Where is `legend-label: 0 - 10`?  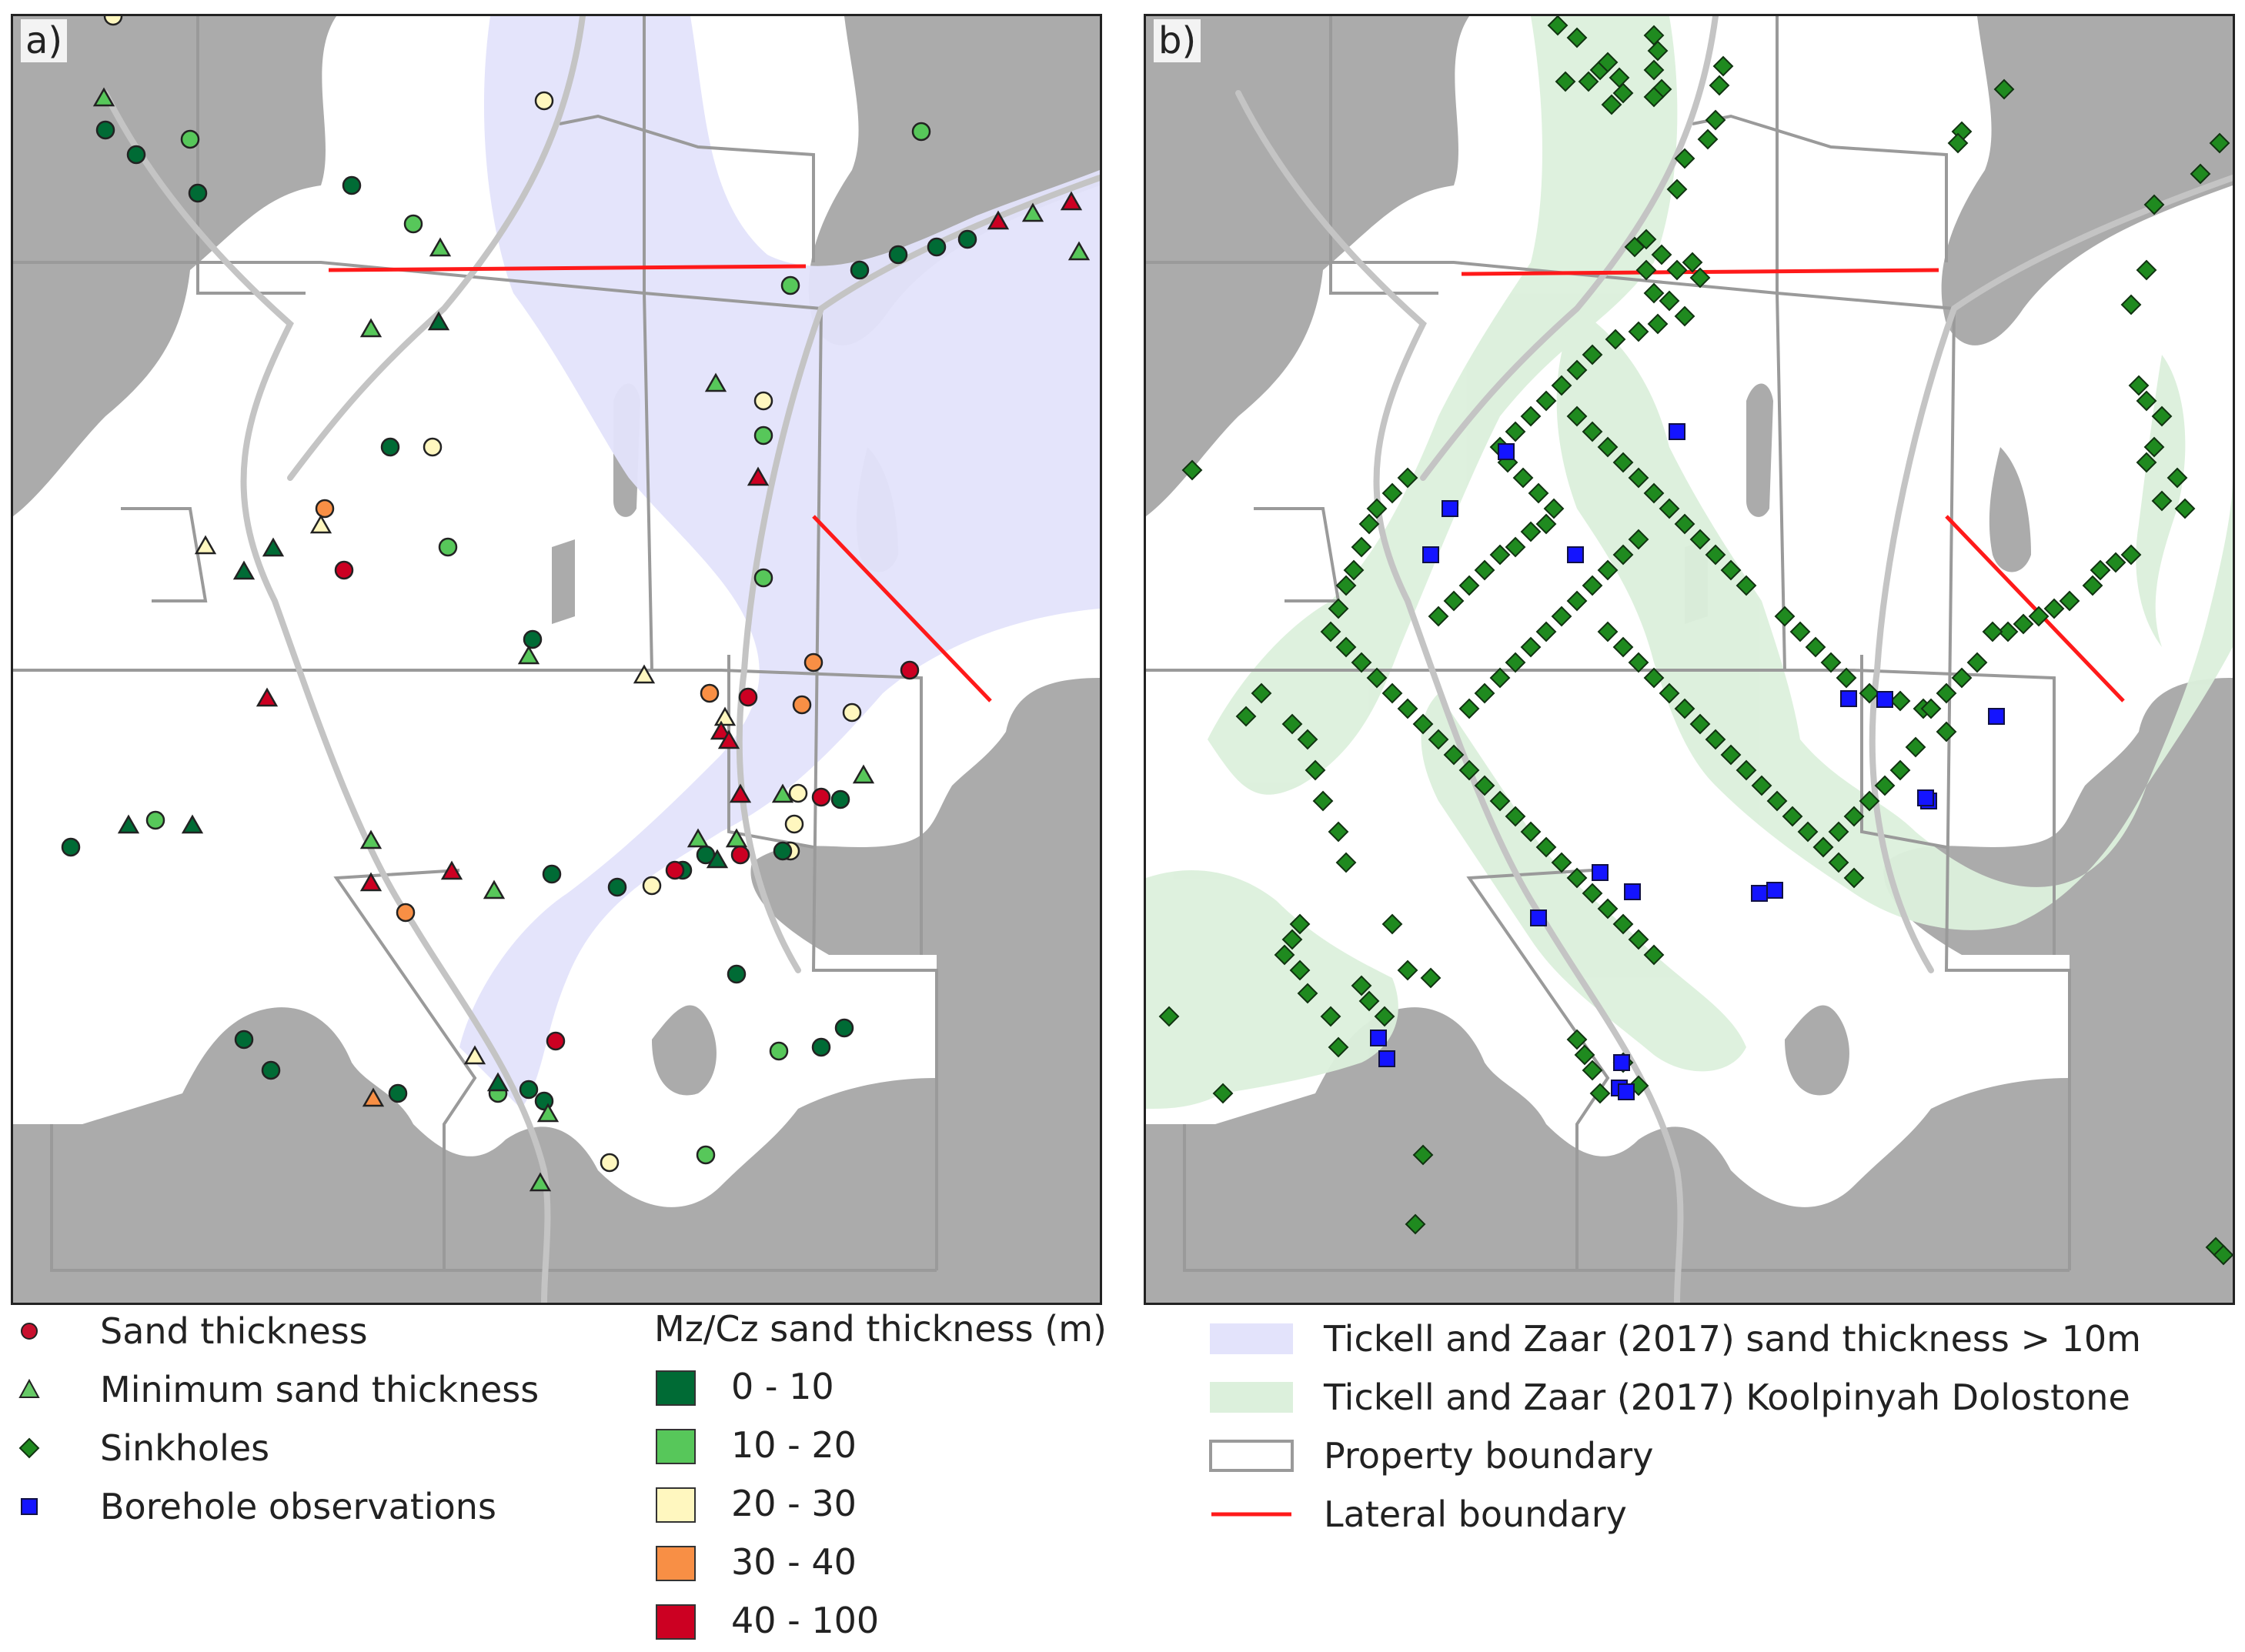
legend-label: 0 - 10 is located at coordinates (783, 1386).